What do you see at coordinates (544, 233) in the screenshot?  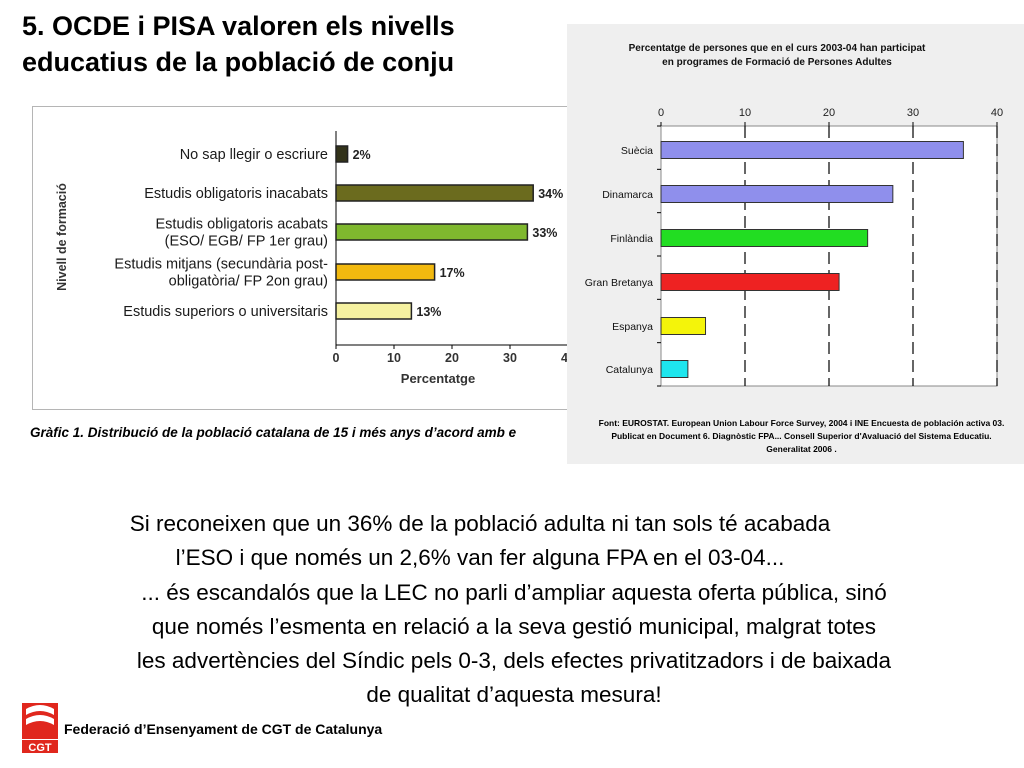 I see `chart1-data-label: 33%` at bounding box center [544, 233].